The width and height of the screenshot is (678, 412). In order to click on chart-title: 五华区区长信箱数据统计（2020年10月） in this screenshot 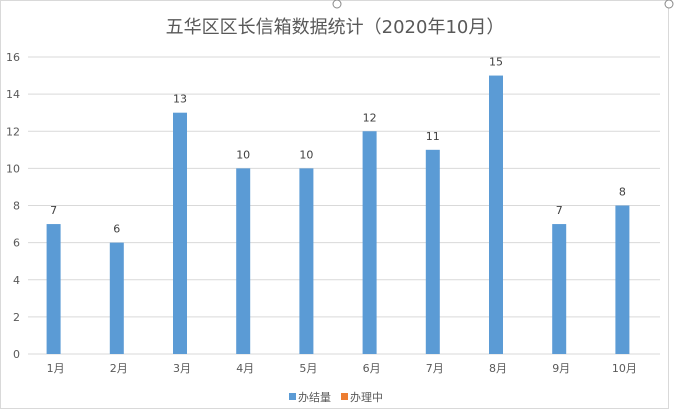, I will do `click(335, 27)`.